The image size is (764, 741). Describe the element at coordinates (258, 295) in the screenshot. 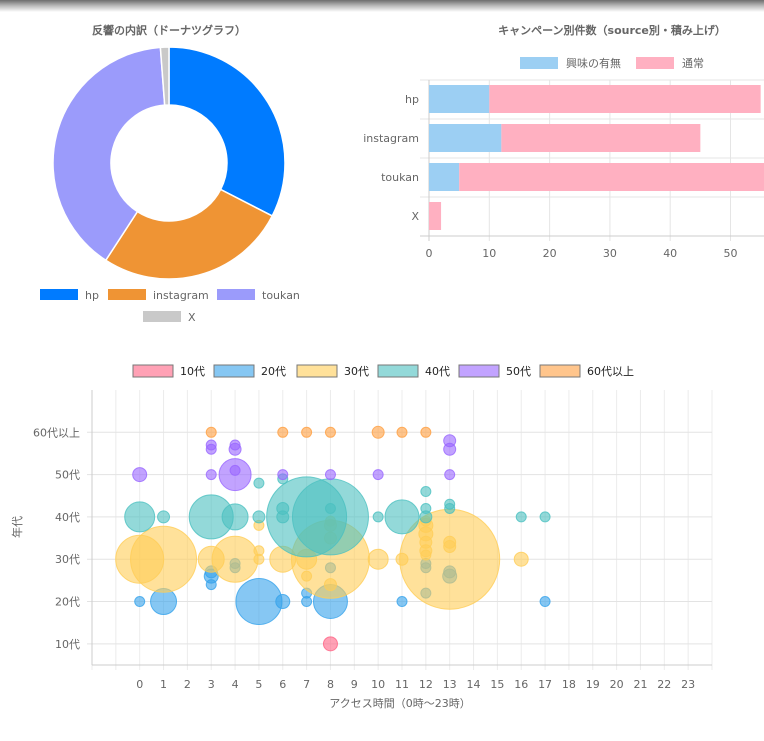

I see `legend-item-toukan: toukan` at that location.